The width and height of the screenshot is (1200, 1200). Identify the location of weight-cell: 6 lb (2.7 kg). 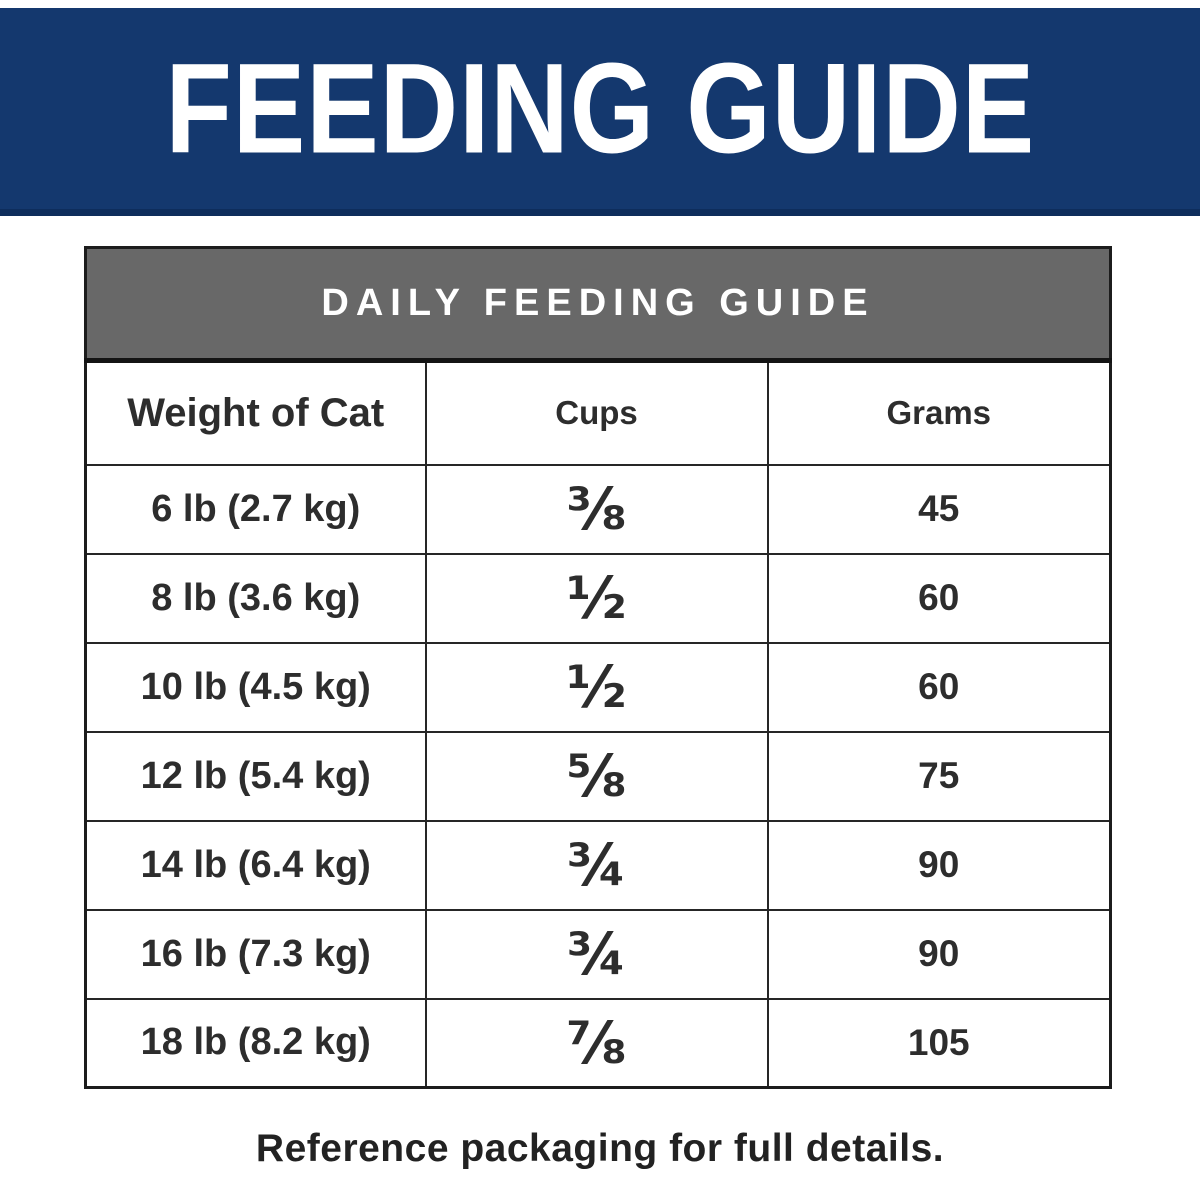
(255, 509).